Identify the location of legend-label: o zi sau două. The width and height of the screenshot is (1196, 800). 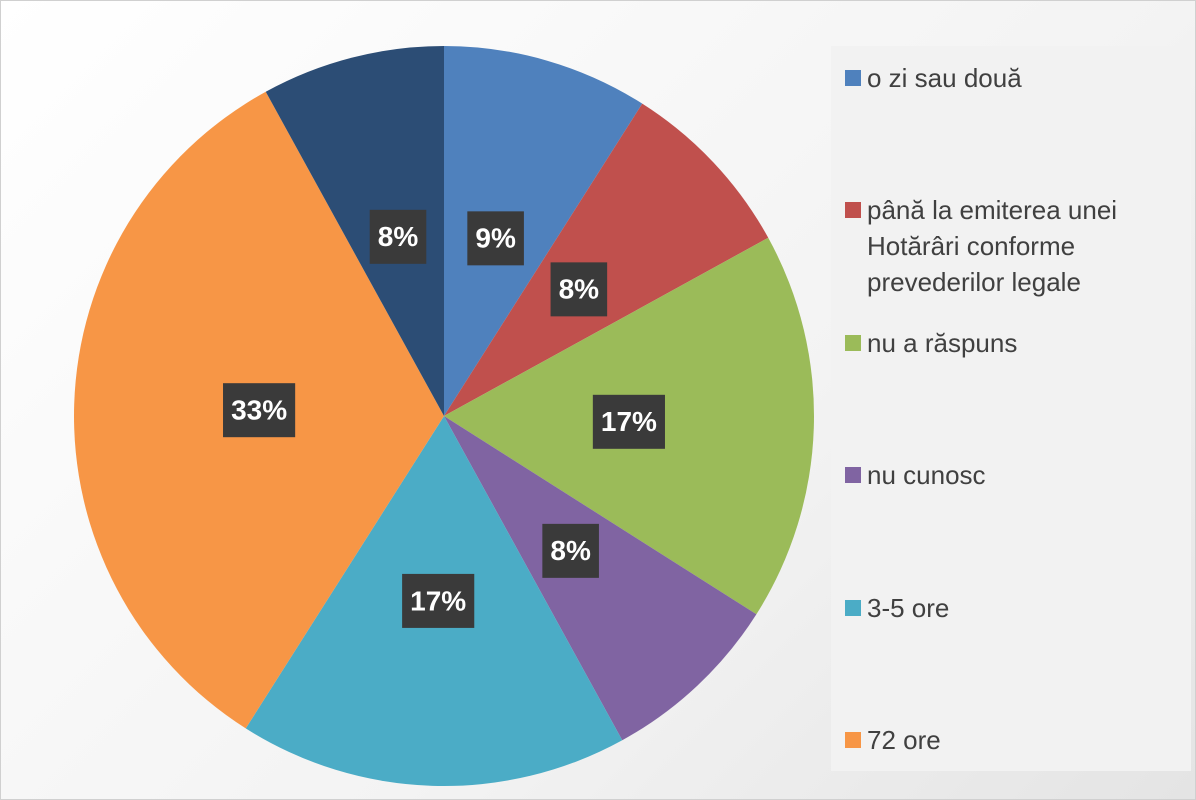
(944, 78).